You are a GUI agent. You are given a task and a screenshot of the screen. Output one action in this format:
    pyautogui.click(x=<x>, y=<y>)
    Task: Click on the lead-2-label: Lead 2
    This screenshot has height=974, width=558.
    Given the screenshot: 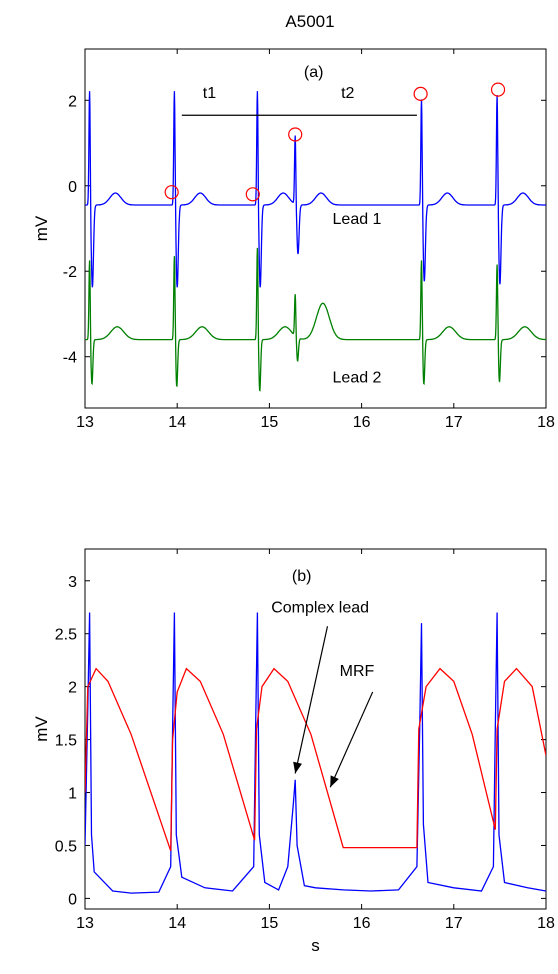 What is the action you would take?
    pyautogui.click(x=357, y=377)
    